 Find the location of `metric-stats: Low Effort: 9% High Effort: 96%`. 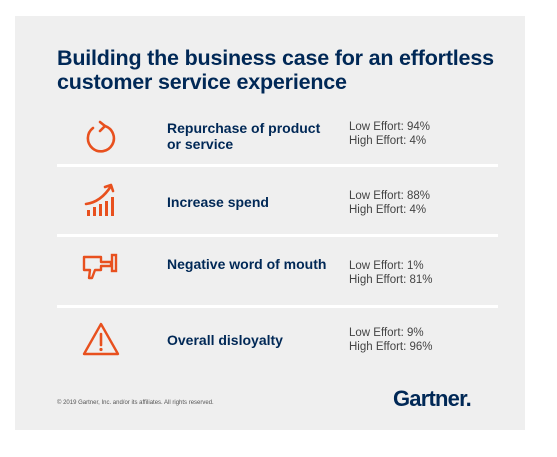

metric-stats: Low Effort: 9% High Effort: 96% is located at coordinates (424, 340).